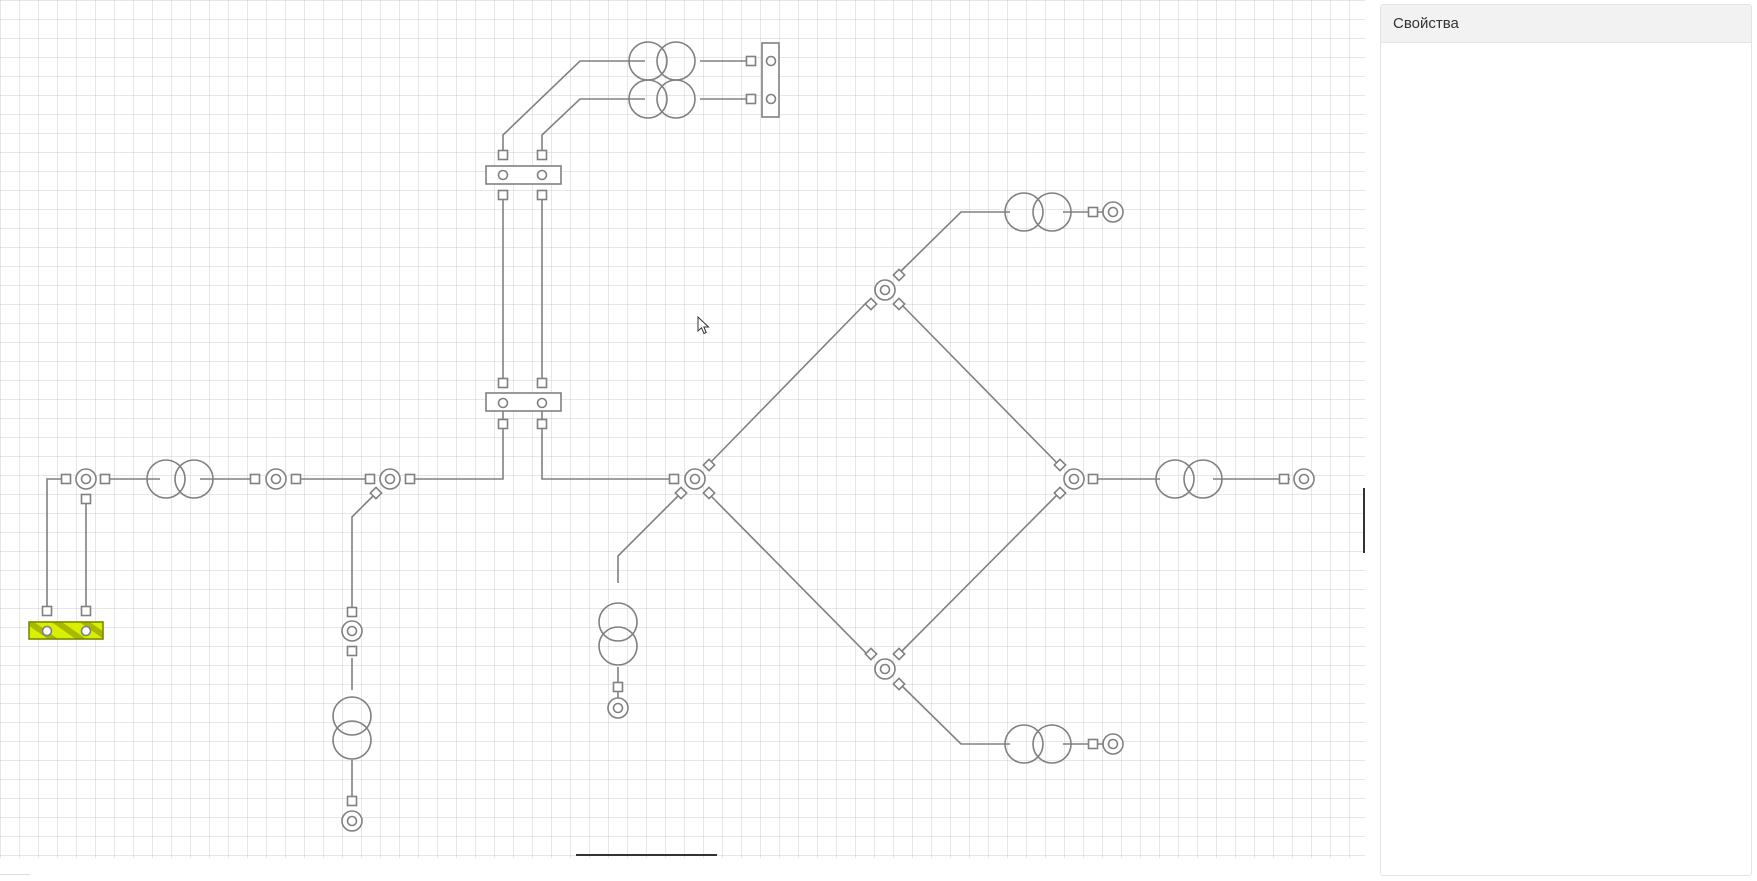 This screenshot has width=1757, height=881. What do you see at coordinates (703, 325) in the screenshot?
I see `arrow-cursor-icon` at bounding box center [703, 325].